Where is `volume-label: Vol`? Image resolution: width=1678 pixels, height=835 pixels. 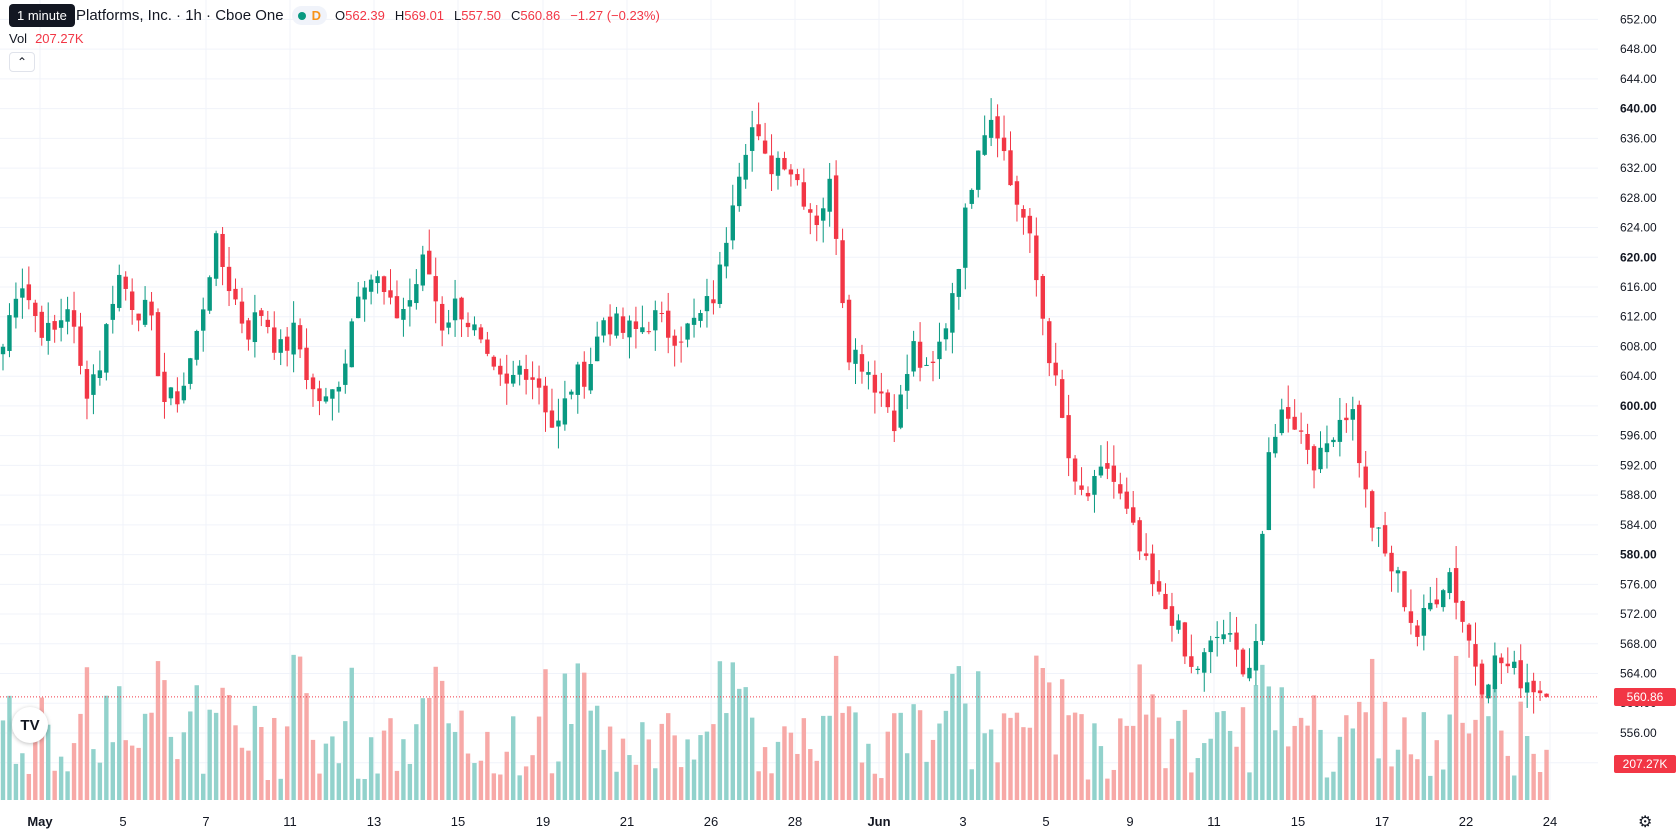
volume-label: Vol is located at coordinates (18, 38).